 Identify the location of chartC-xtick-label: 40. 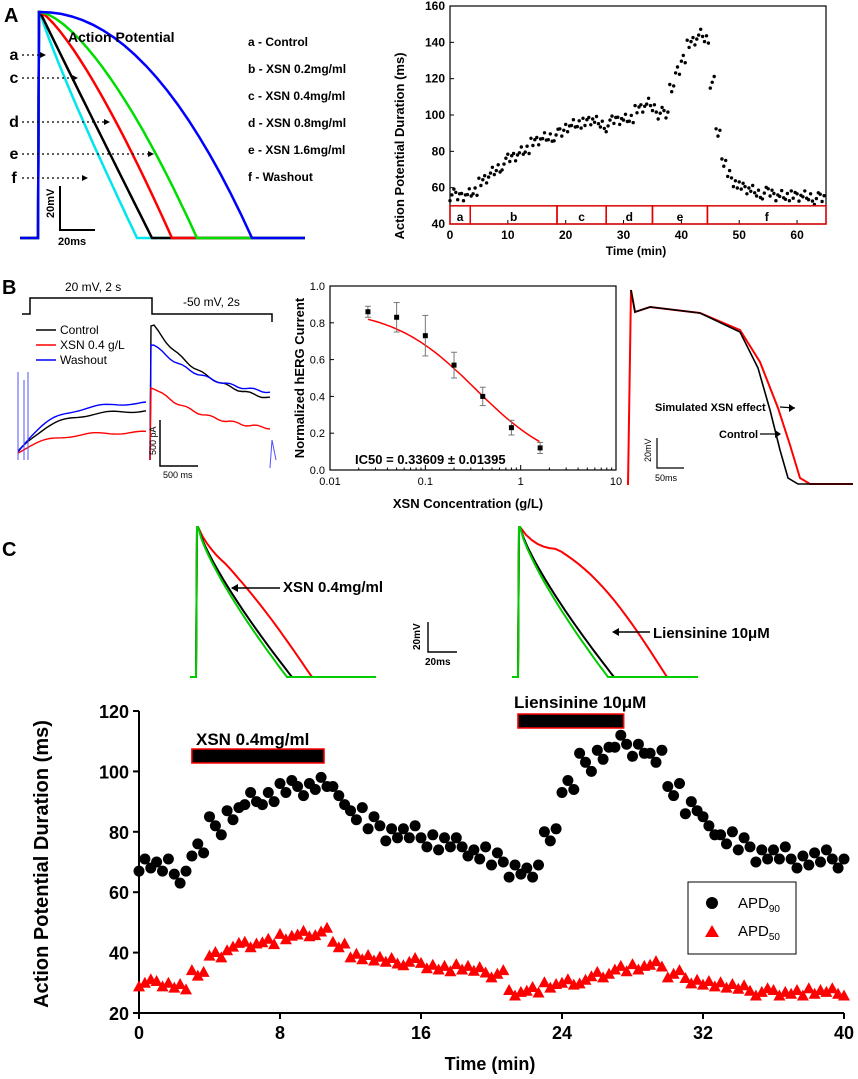
(844, 1033).